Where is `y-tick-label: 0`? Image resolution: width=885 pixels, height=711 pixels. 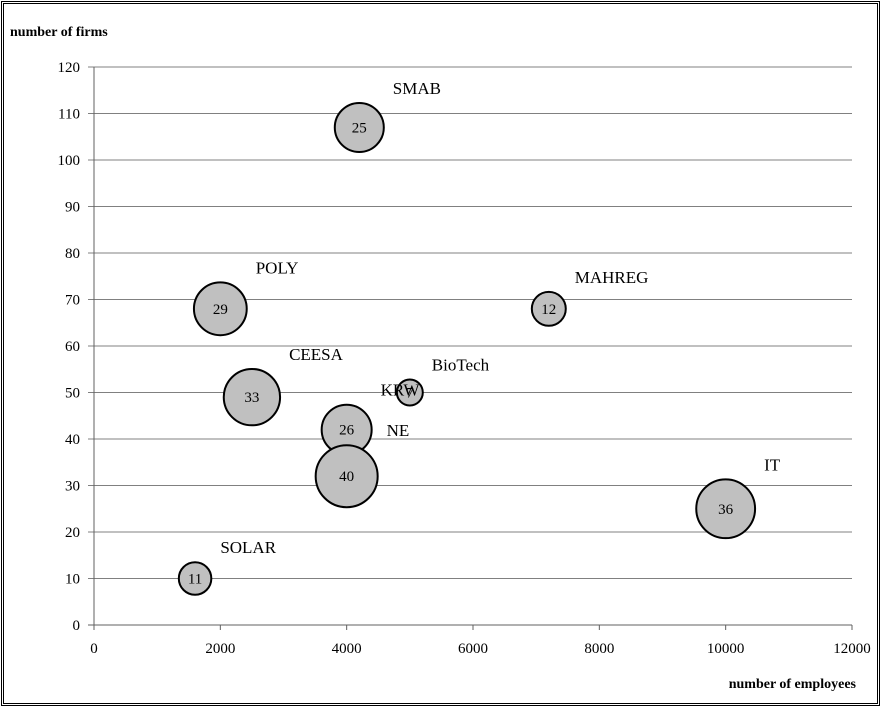 y-tick-label: 0 is located at coordinates (77, 626).